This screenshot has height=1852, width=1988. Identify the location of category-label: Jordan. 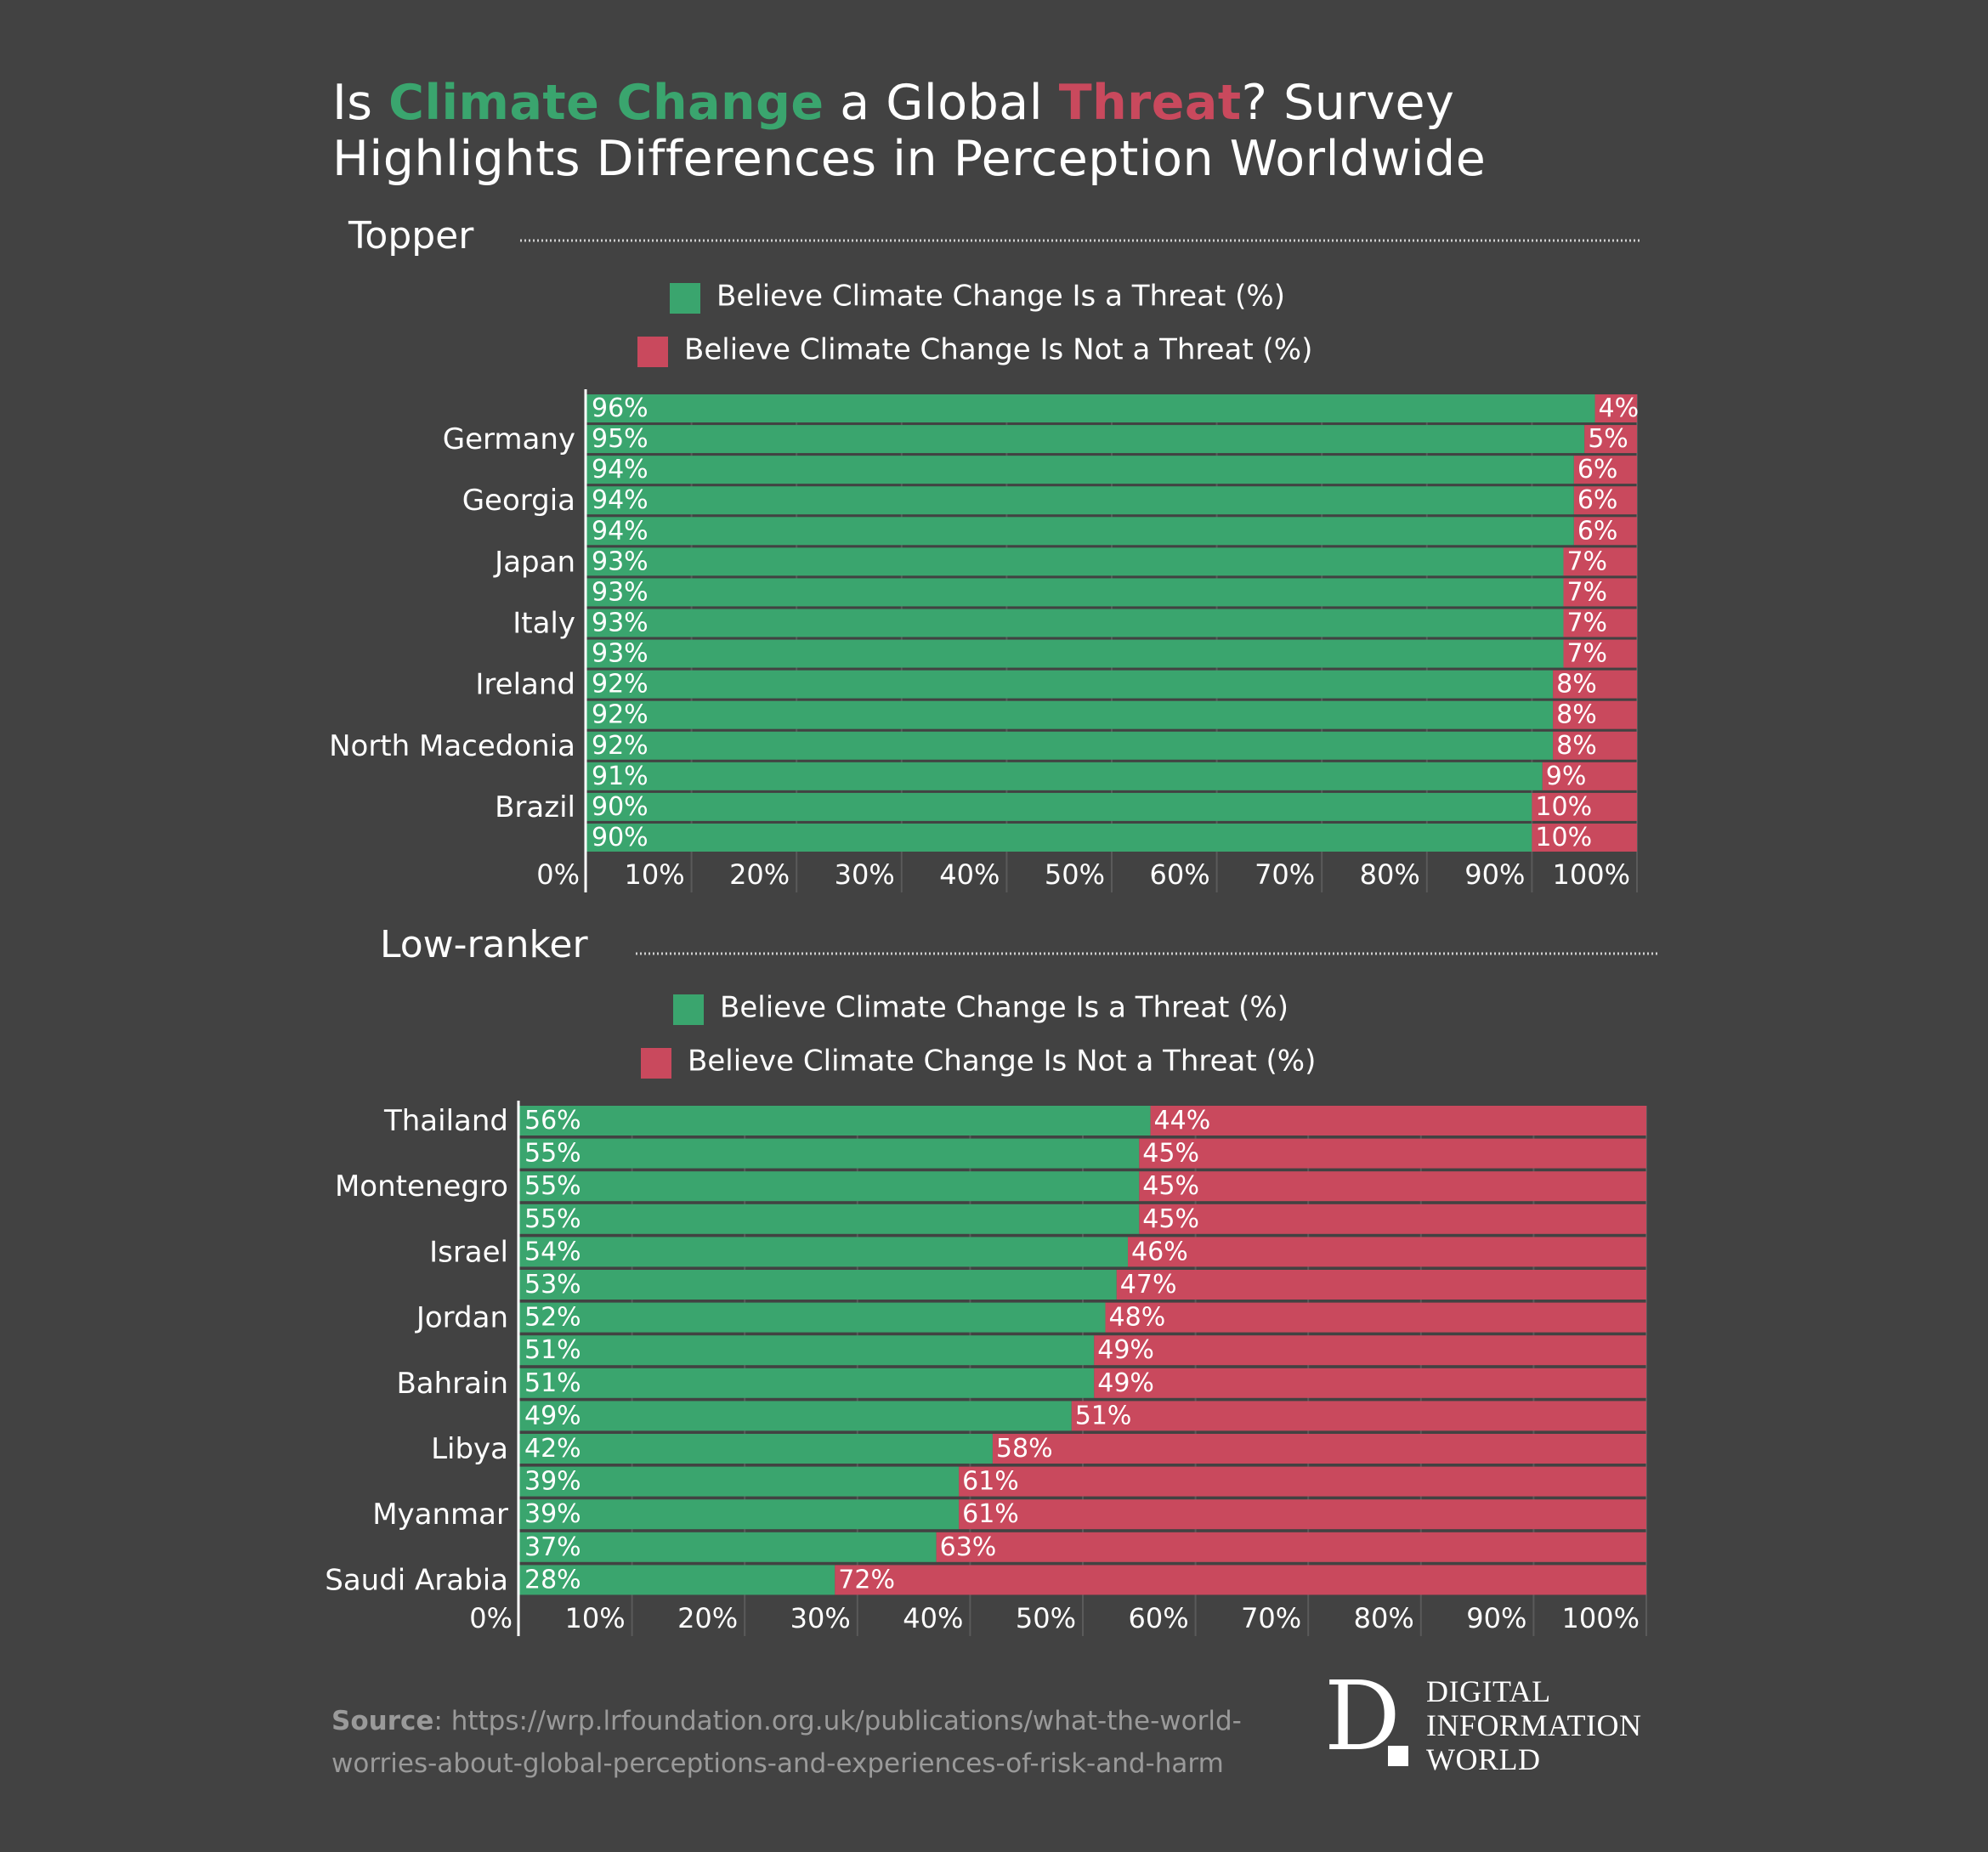
(461, 1318).